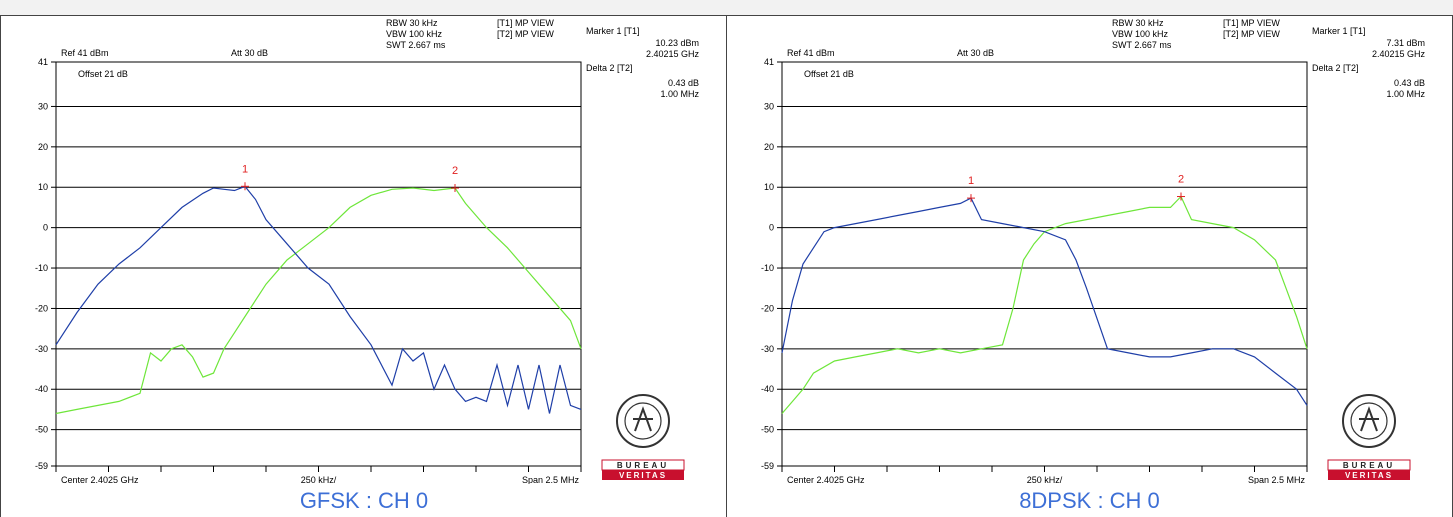 This screenshot has height=517, width=1453. Describe the element at coordinates (726, 8) in the screenshot. I see `top-strip` at that location.